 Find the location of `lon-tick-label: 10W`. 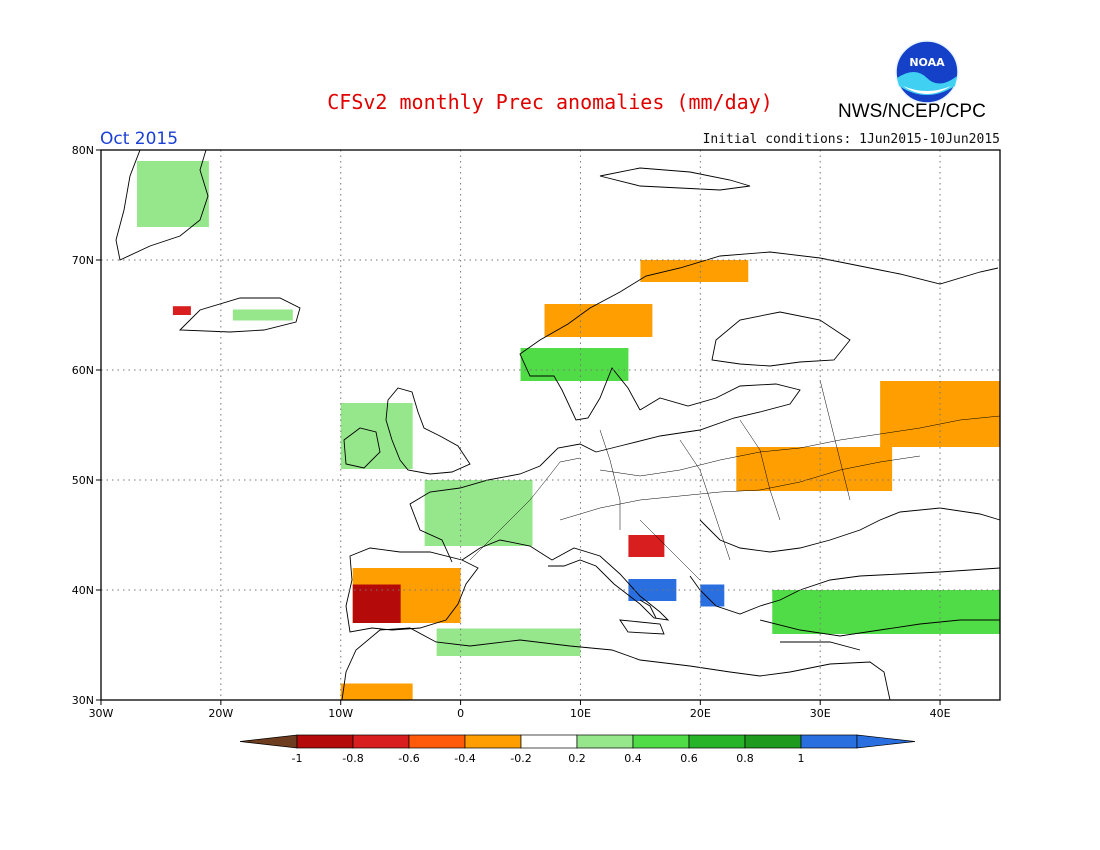

lon-tick-label: 10W is located at coordinates (340, 713).